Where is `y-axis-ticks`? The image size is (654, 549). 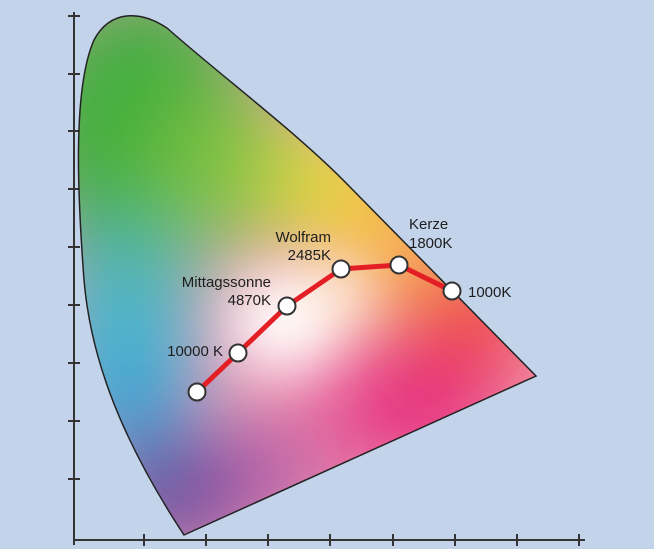
y-axis-ticks is located at coordinates (74, 247).